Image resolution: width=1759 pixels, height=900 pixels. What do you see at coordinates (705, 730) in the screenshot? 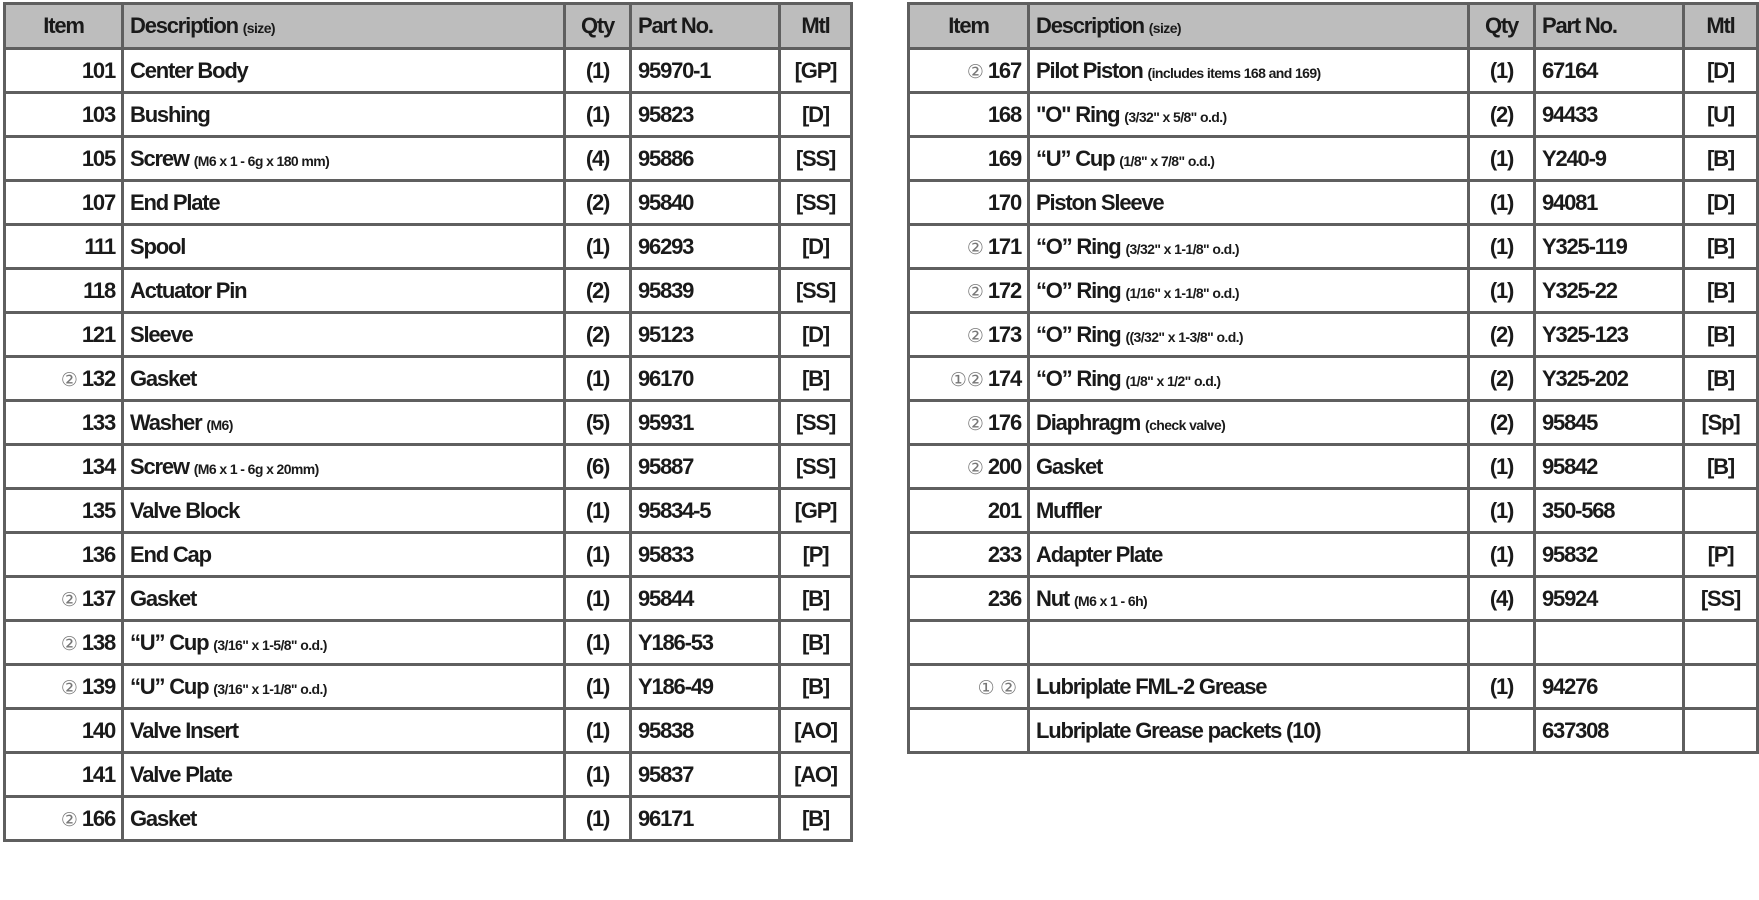
I see `cell-part-no: 95838` at bounding box center [705, 730].